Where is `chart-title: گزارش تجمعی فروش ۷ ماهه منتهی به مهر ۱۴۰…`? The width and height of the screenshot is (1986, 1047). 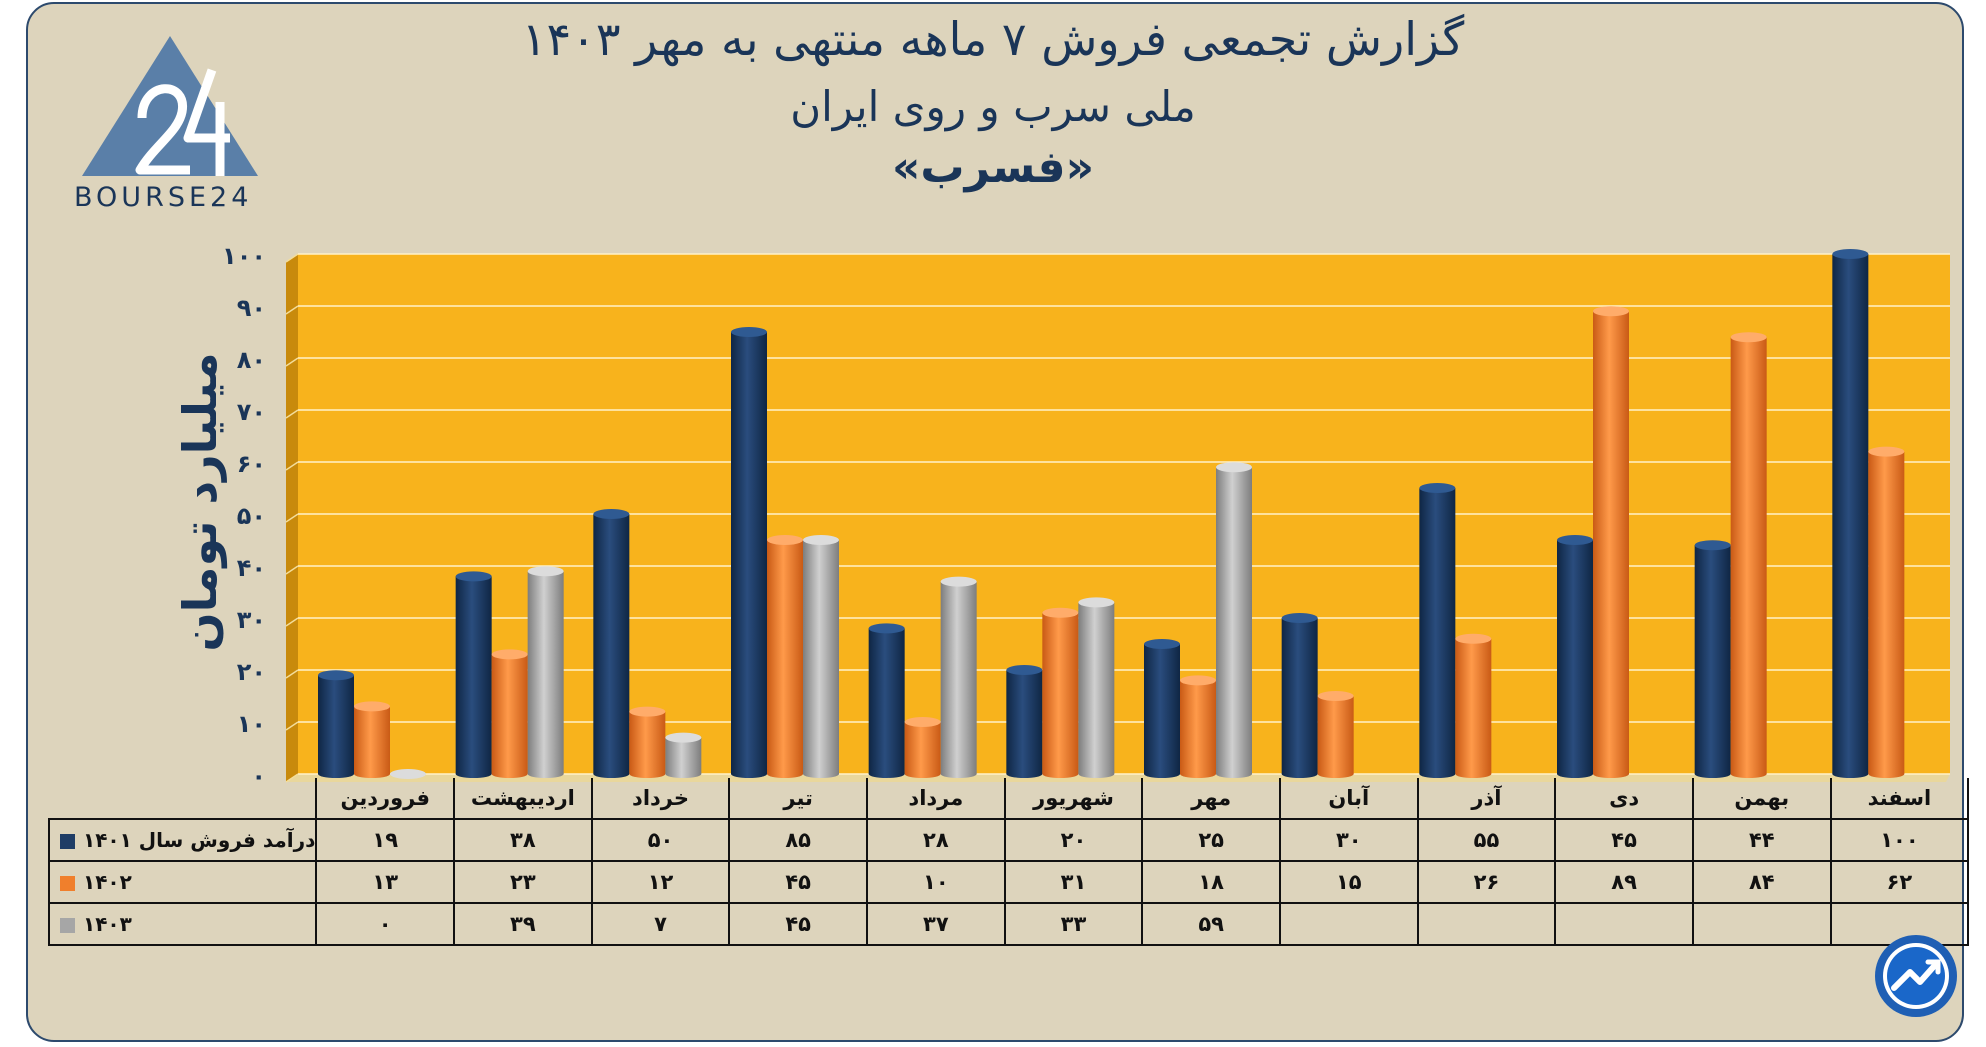 chart-title: گزارش تجمعی فروش ۷ ماهه منتهی به مهر ۱۴۰… is located at coordinates (993, 39).